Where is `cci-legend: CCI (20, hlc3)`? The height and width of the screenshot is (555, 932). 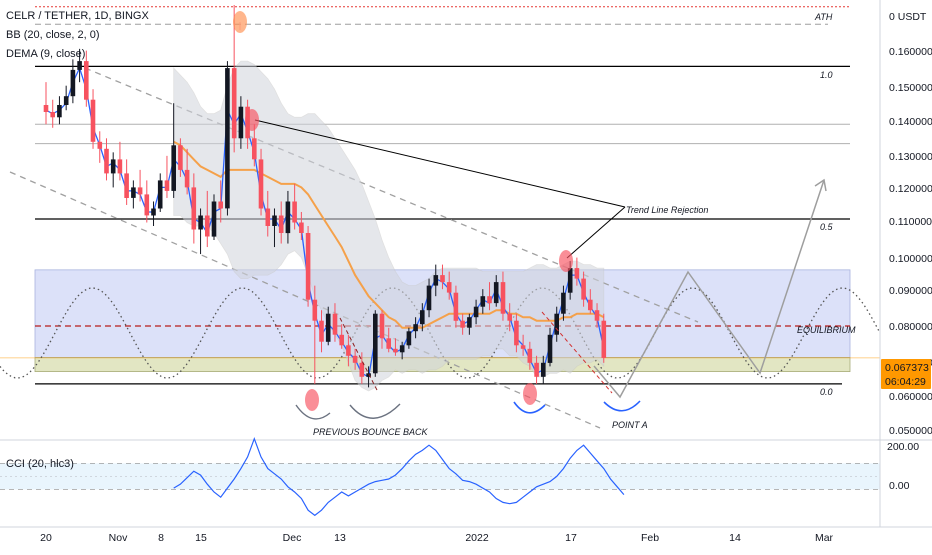 cci-legend: CCI (20, hlc3) is located at coordinates (40, 464).